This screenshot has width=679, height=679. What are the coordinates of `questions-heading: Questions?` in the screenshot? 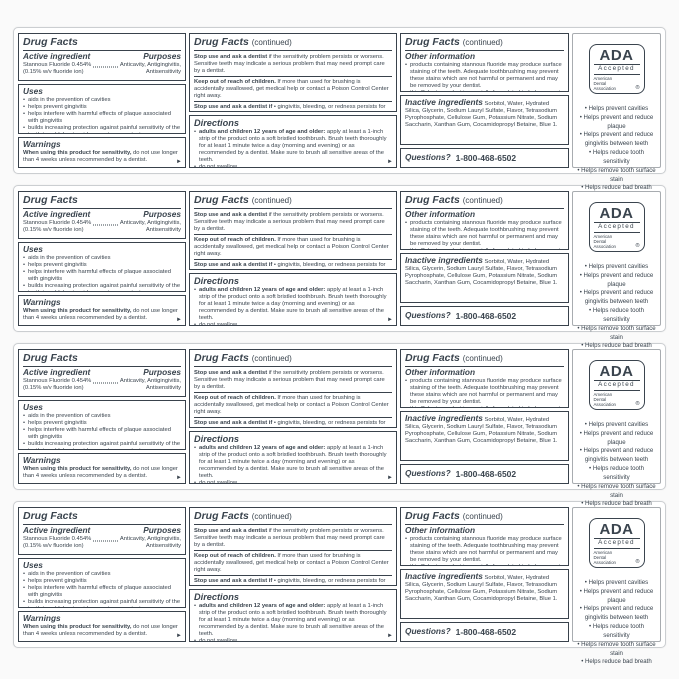 It's located at (428, 630).